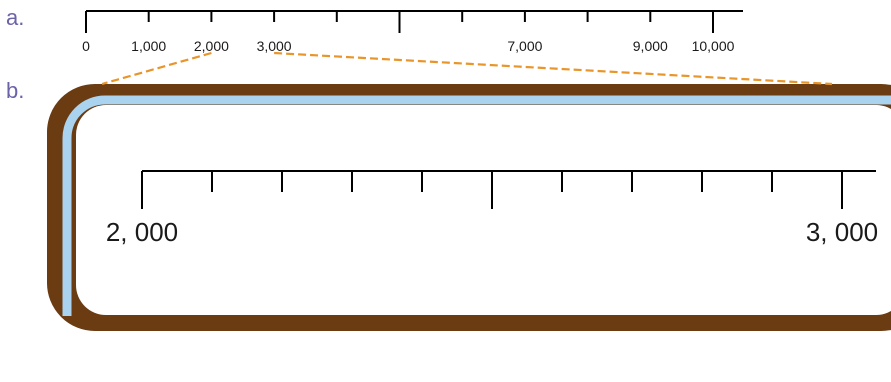 The height and width of the screenshot is (382, 891). What do you see at coordinates (650, 46) in the screenshot?
I see `line-a-tick-label: 9,000` at bounding box center [650, 46].